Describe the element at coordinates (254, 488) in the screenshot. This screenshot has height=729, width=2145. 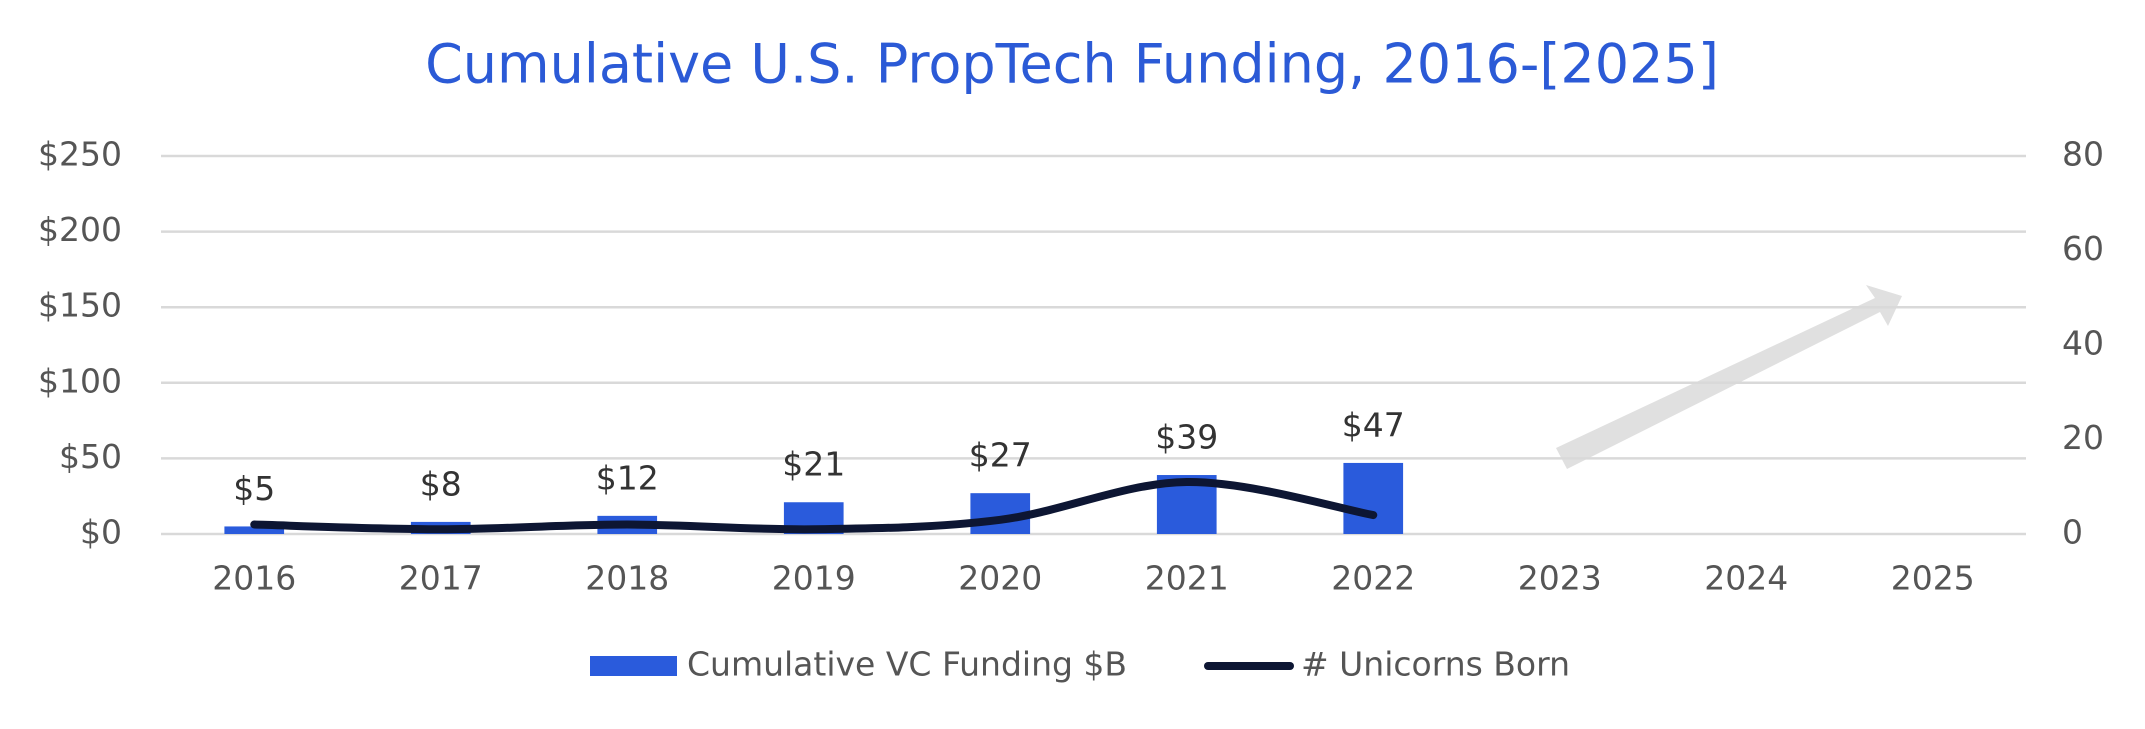
I see `value-label: $5` at that location.